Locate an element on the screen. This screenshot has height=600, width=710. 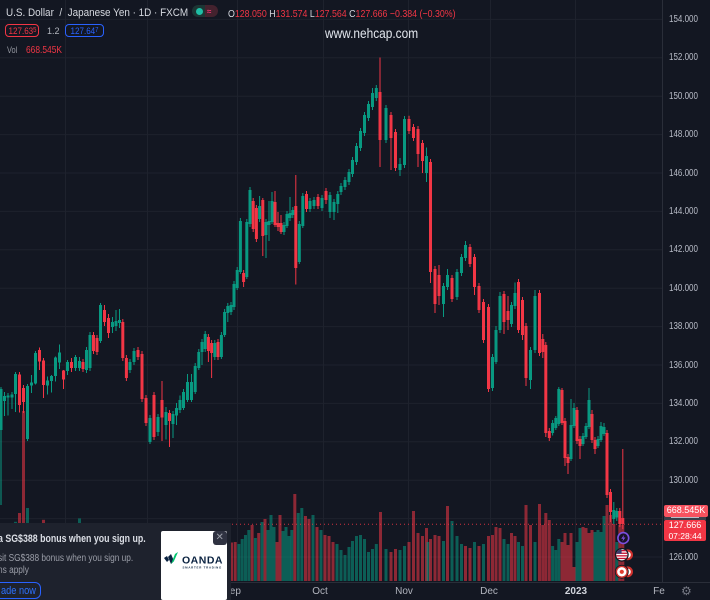
svg-text: SMARTER TRADING is located at coordinates (203, 568).